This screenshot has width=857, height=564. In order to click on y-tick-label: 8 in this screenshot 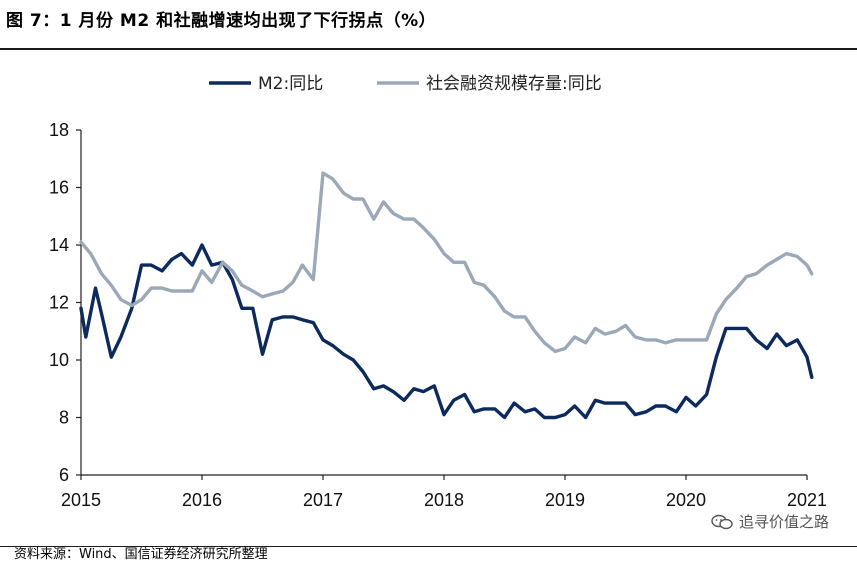, I will do `click(64, 418)`.